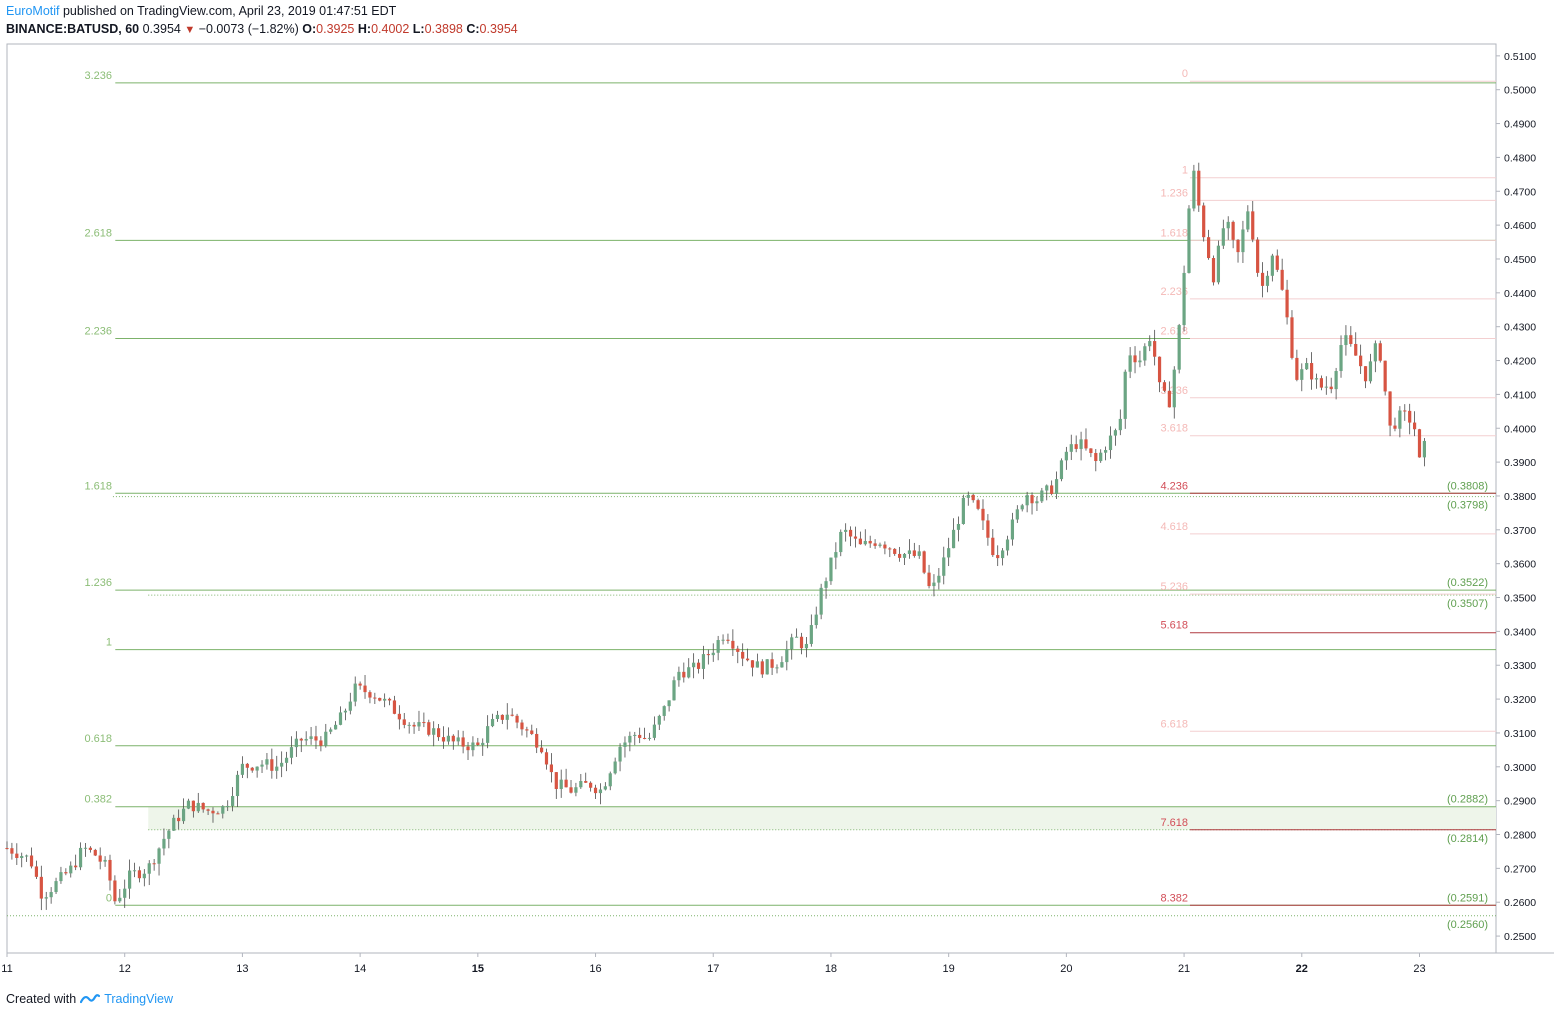 This screenshot has width=1554, height=1018. What do you see at coordinates (473, 29) in the screenshot?
I see `close-label: C:` at bounding box center [473, 29].